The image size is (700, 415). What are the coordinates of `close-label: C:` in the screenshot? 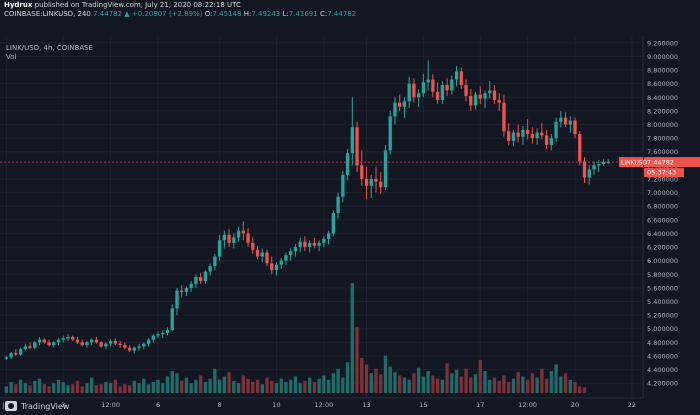 It's located at (323, 14).